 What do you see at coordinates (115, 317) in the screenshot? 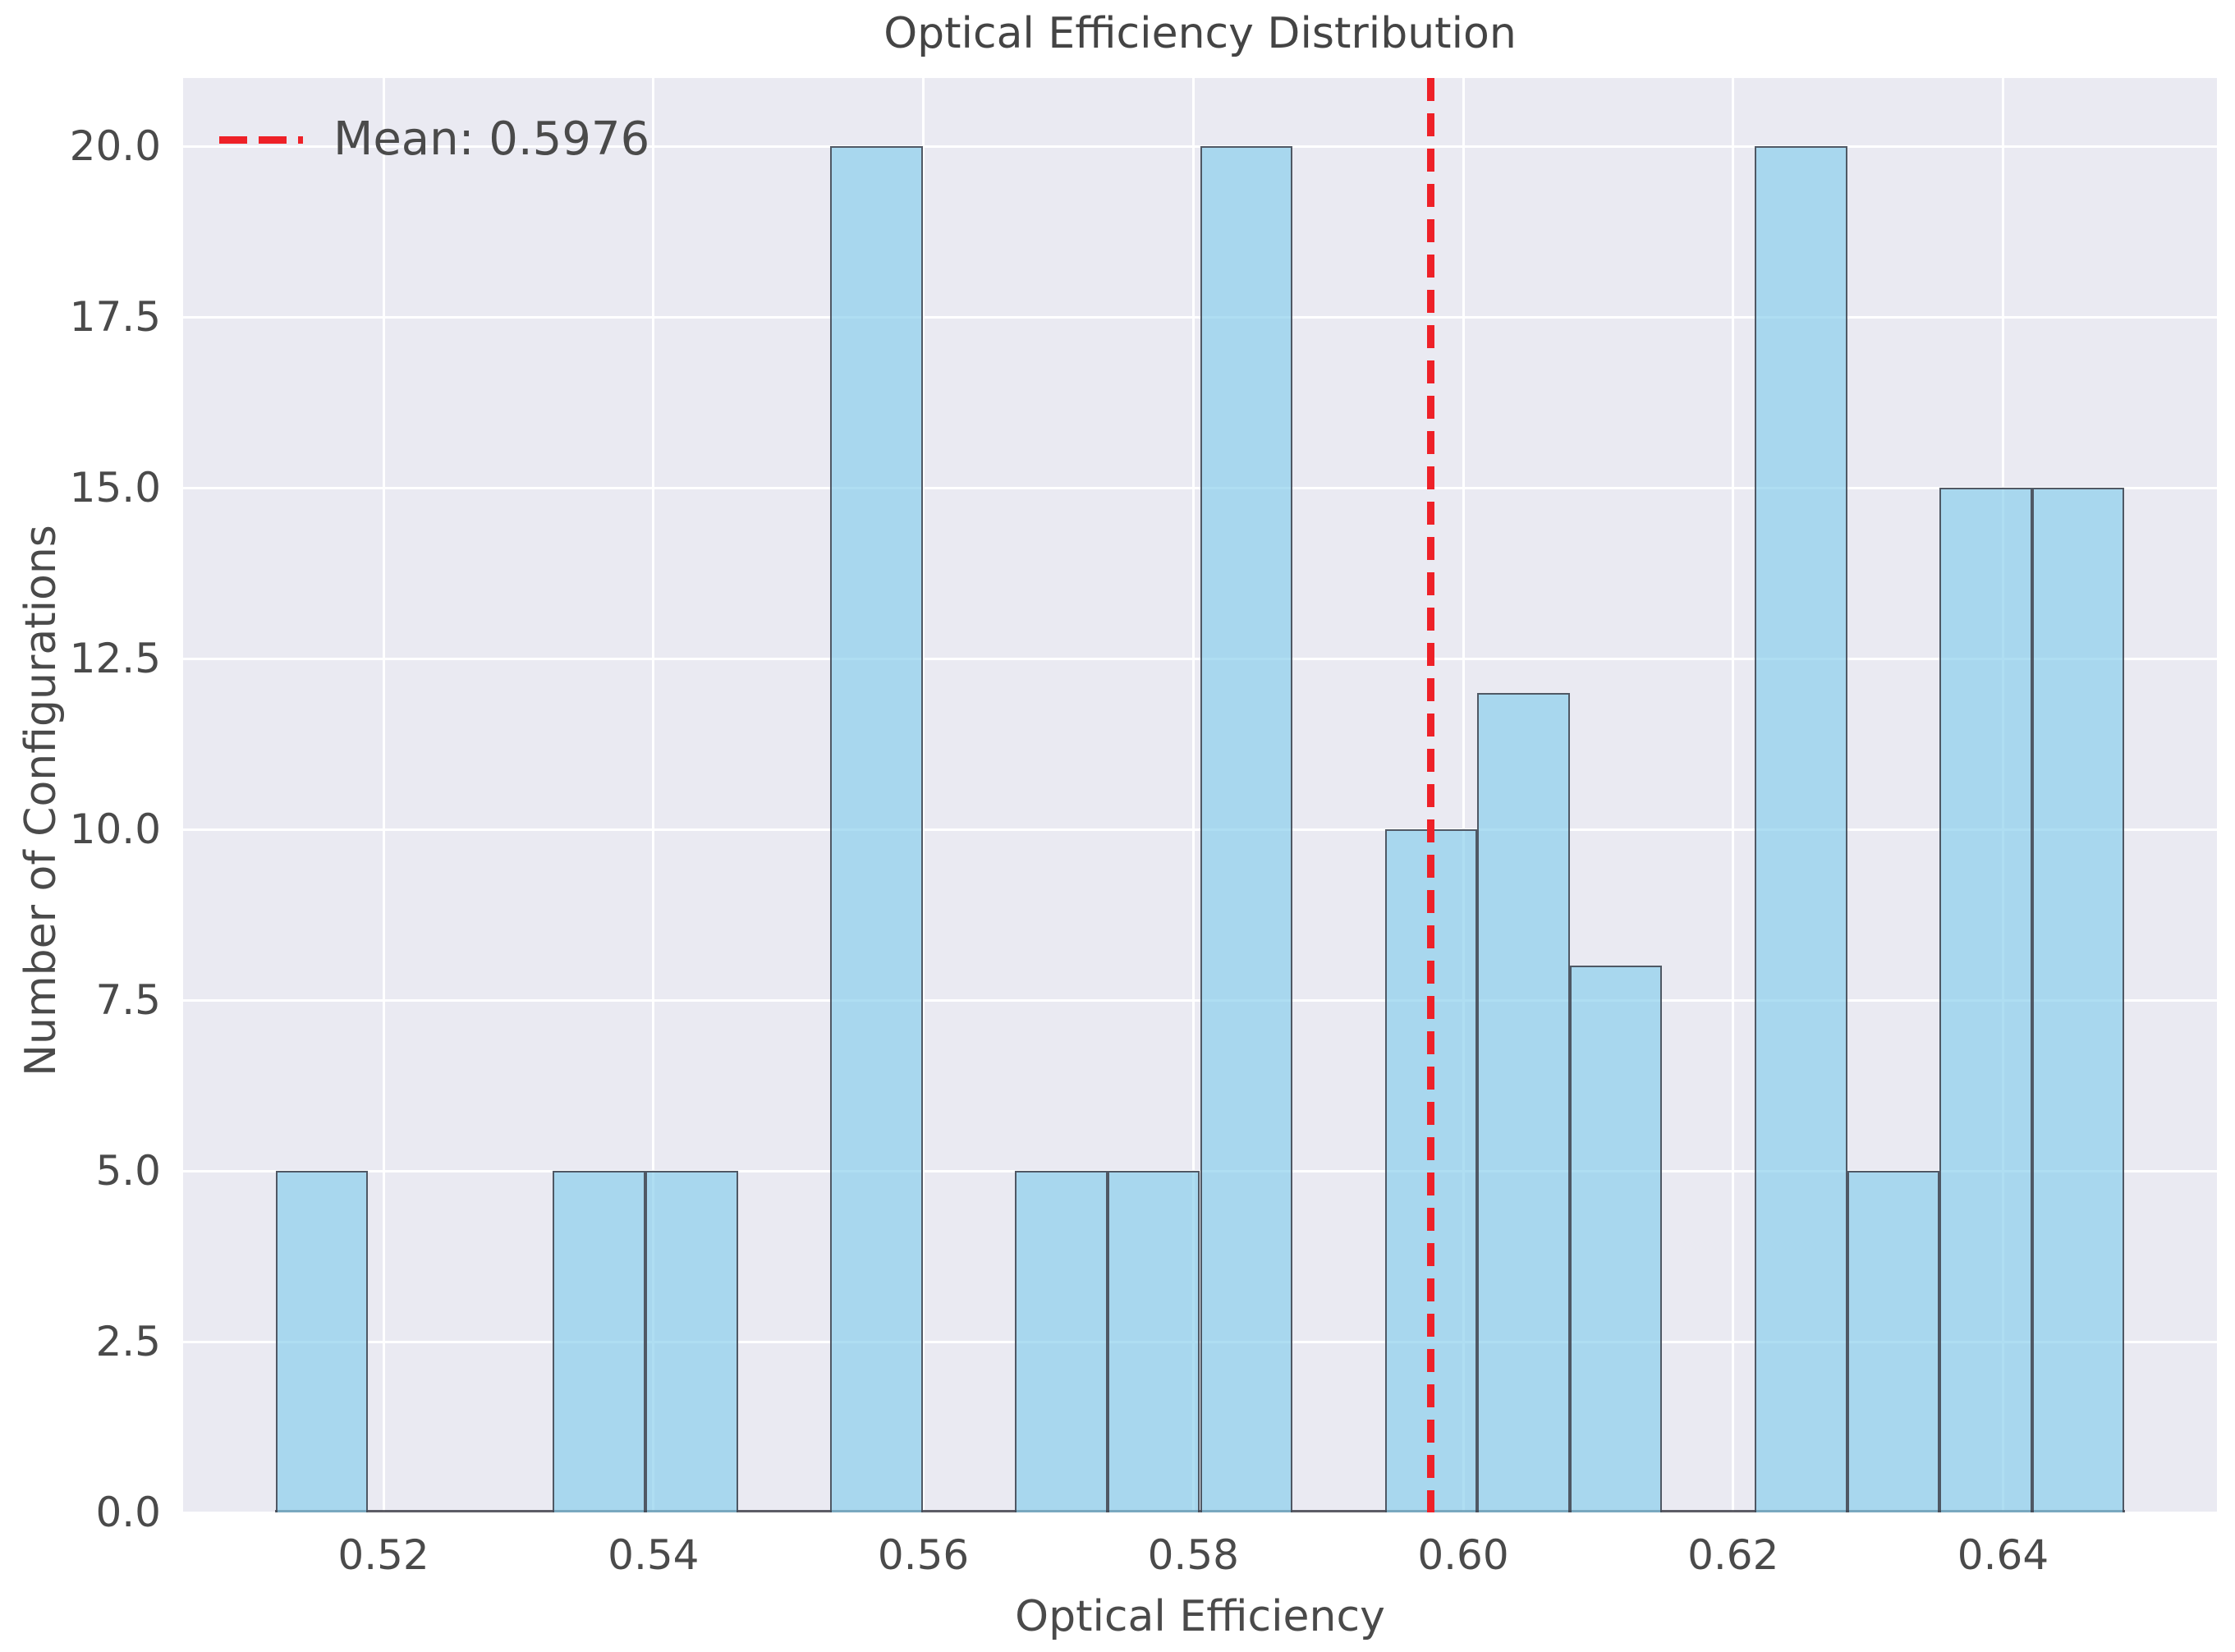
I see `y-tick-label: 17.5` at bounding box center [115, 317].